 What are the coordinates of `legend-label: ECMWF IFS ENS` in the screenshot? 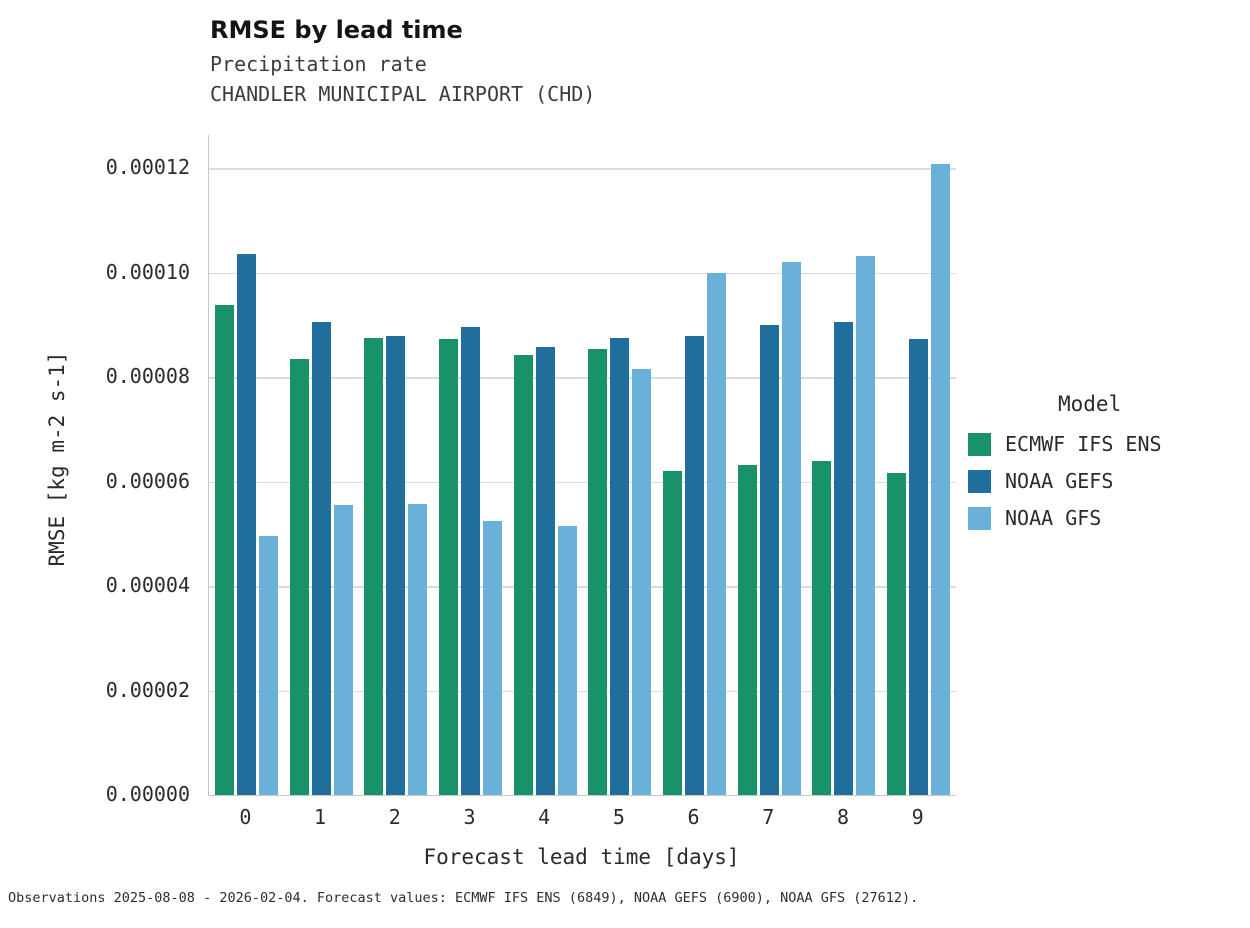 It's located at (1083, 444).